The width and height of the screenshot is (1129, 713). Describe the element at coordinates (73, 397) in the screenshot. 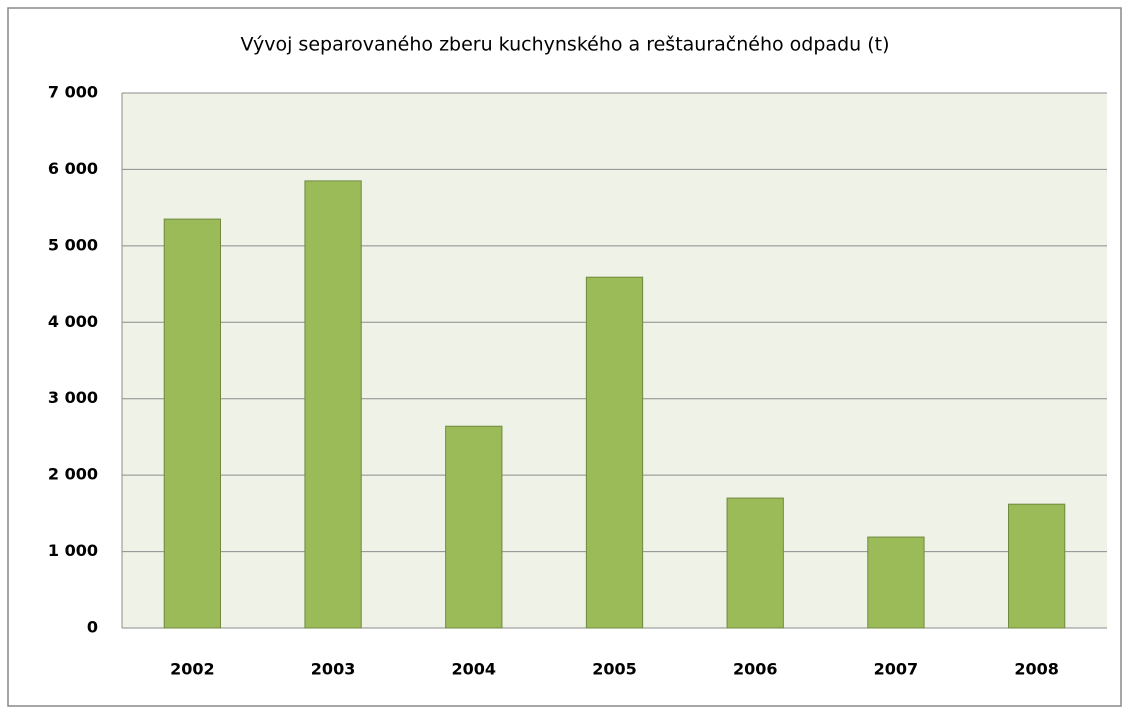

I see `y-tick-label: 3 000` at that location.